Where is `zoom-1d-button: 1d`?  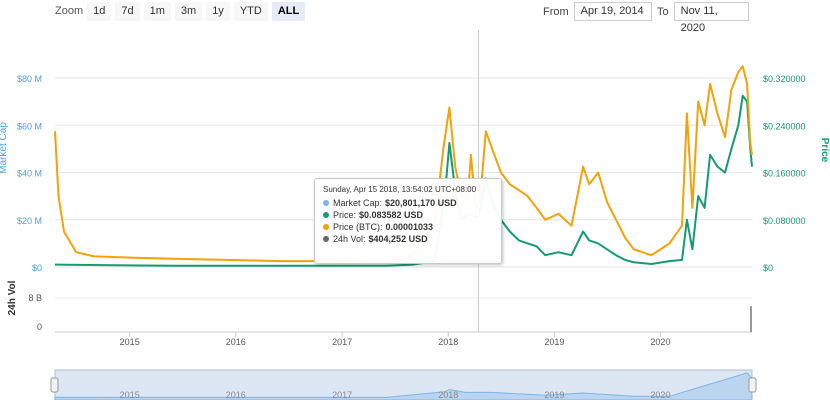 zoom-1d-button: 1d is located at coordinates (99, 11).